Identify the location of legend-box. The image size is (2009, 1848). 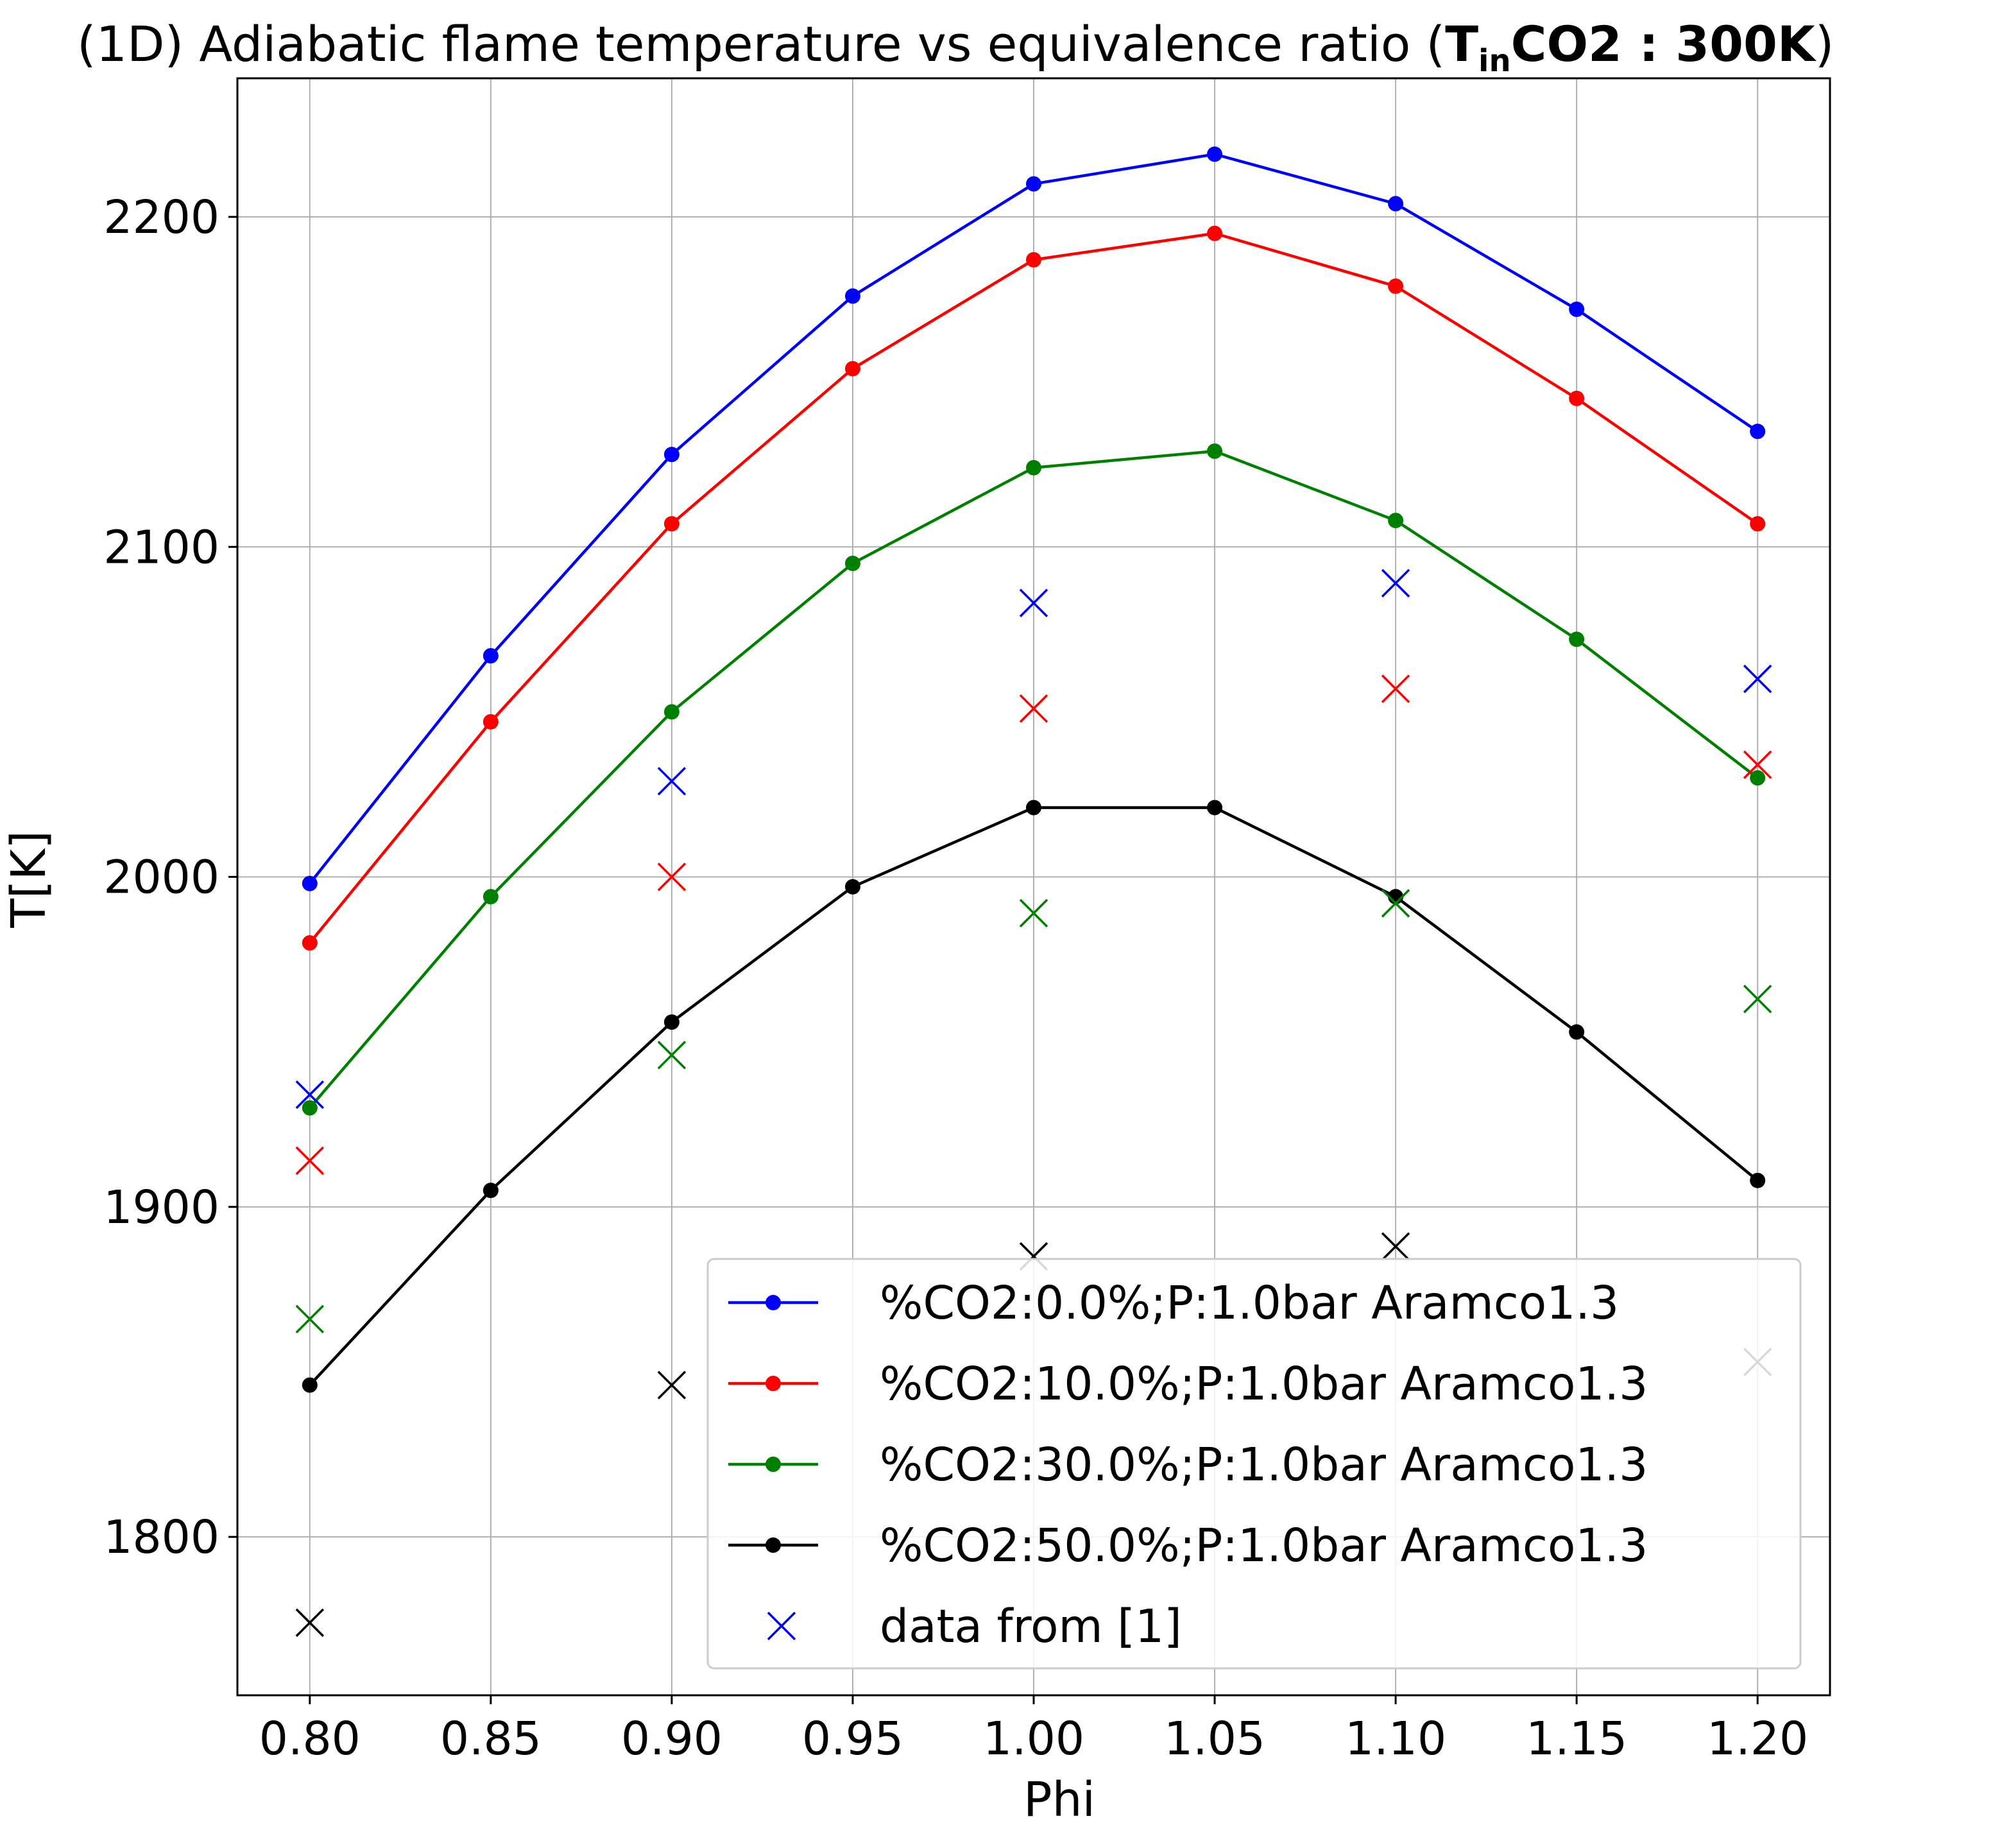
(1254, 1464).